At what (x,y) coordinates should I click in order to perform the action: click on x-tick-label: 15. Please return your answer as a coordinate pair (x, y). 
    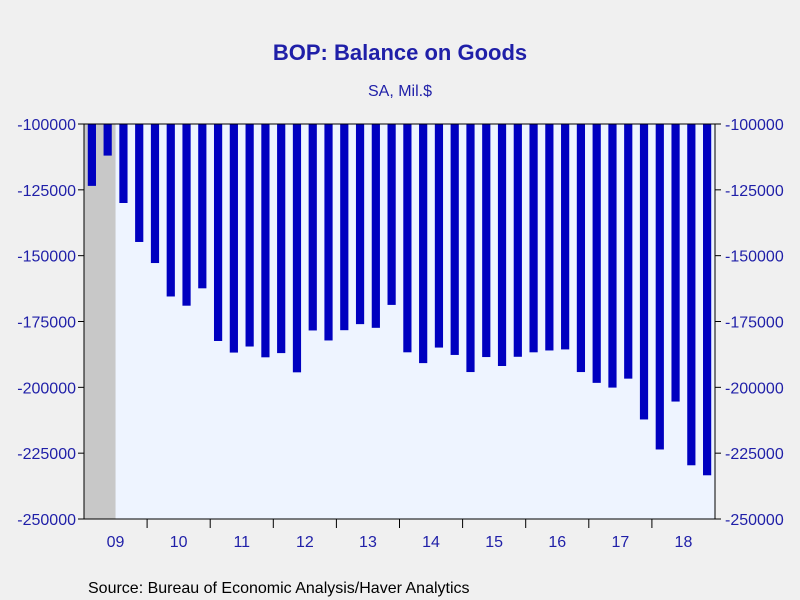
    Looking at the image, I should click on (494, 542).